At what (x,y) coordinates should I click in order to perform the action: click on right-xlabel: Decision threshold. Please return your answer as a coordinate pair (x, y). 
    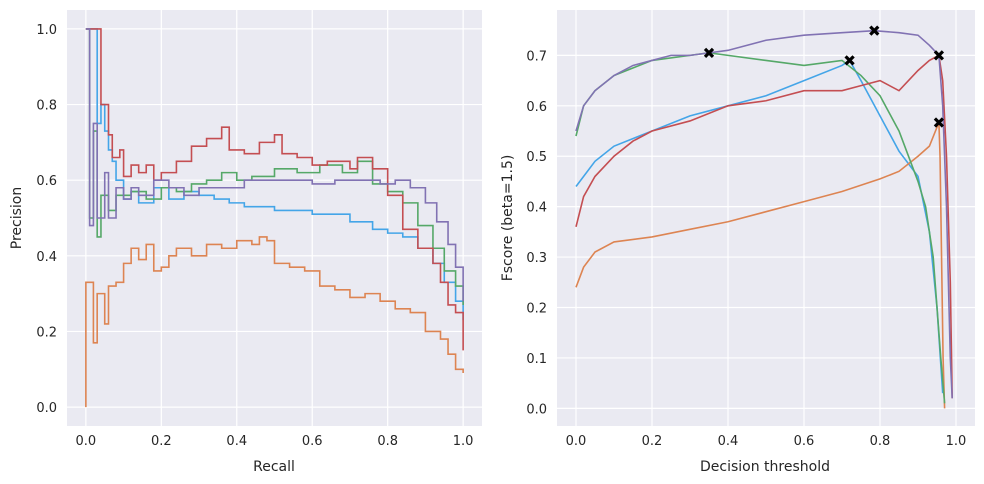
    Looking at the image, I should click on (765, 467).